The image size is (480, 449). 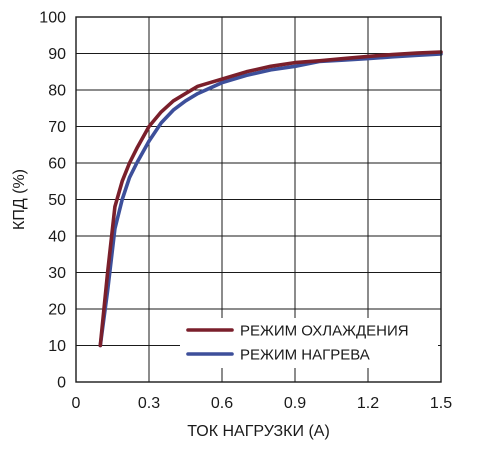 I want to click on y-tick-label: 40, so click(x=57, y=237).